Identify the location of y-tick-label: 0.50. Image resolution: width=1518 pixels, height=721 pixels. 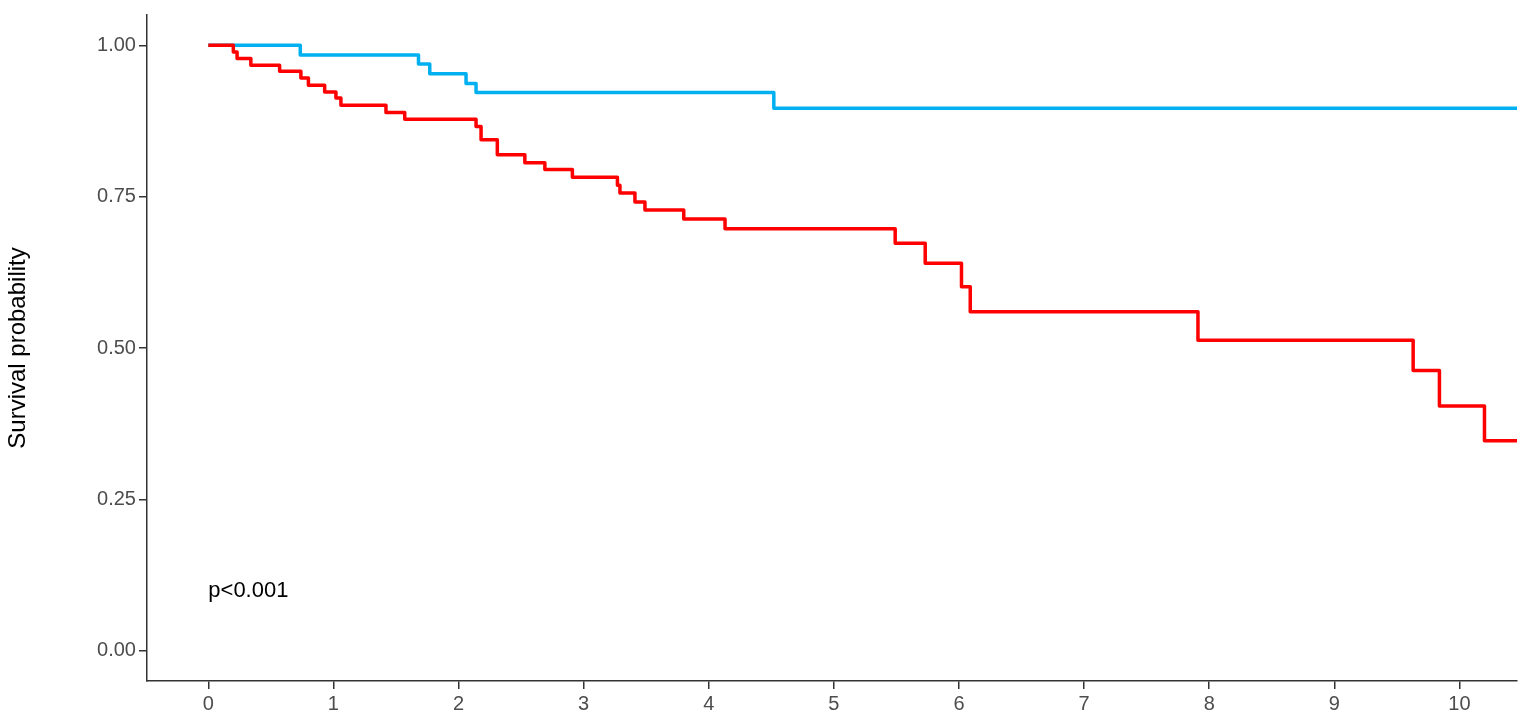
(116, 346).